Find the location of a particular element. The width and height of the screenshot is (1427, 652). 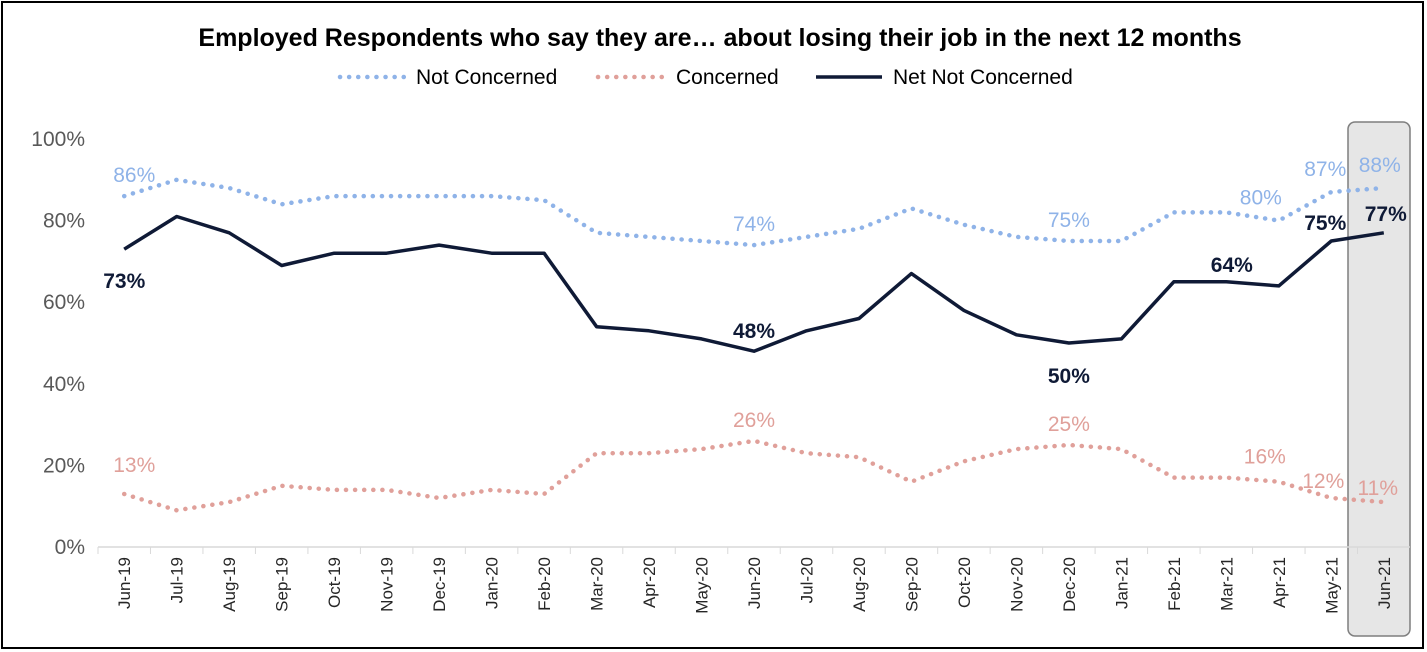

x-tick-label: Mar-21 is located at coordinates (1226, 584).